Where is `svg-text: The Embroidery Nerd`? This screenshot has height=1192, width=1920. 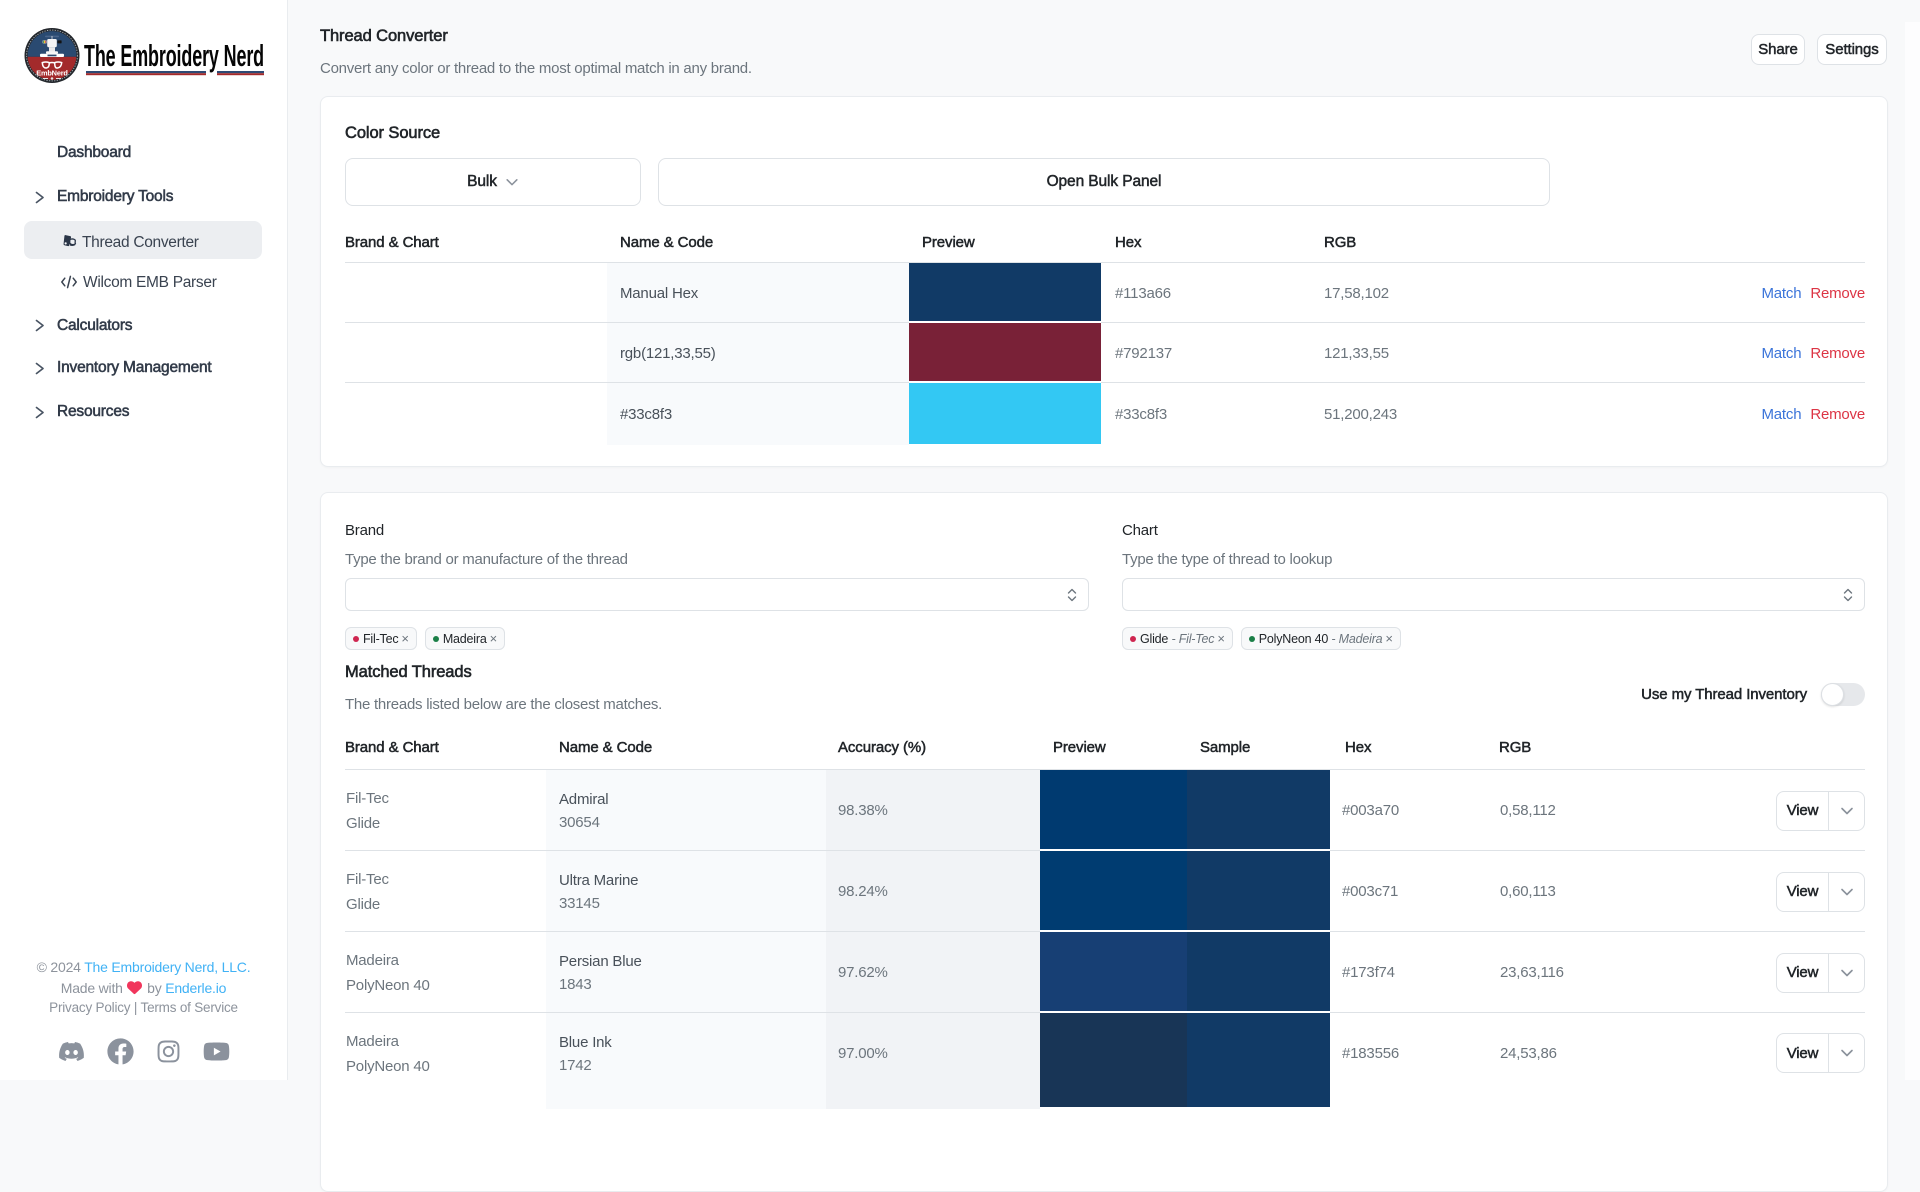
svg-text: The Embroidery Nerd is located at coordinates (174, 55).